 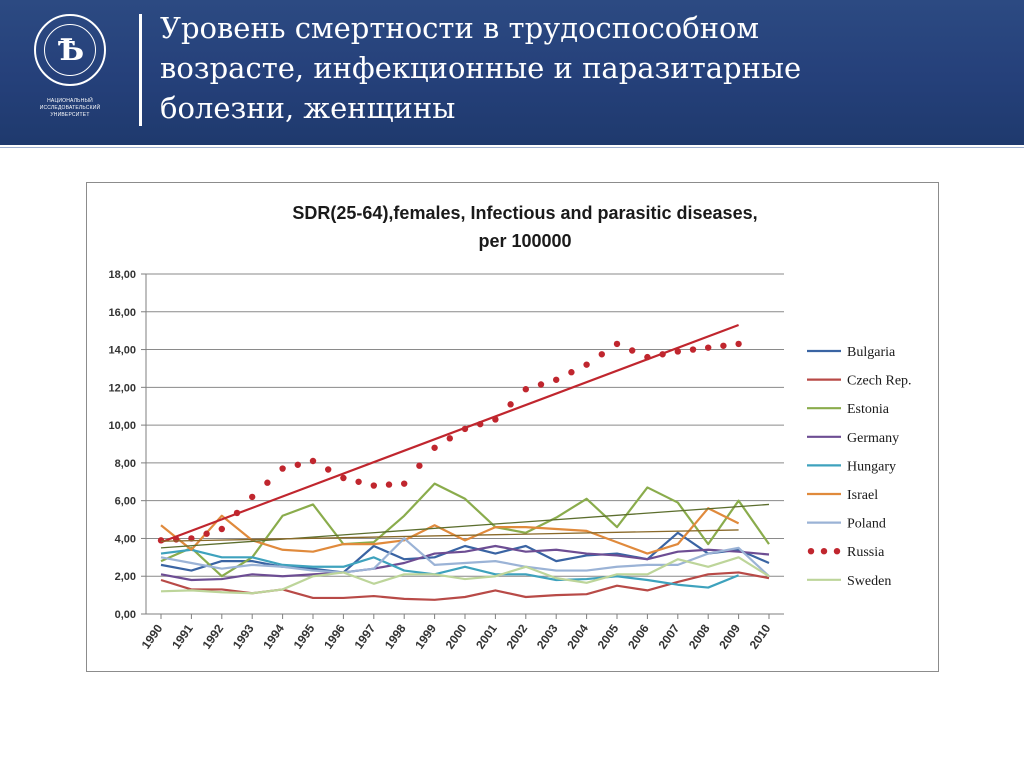 I want to click on legend-russia-label: Russia, so click(x=866, y=552).